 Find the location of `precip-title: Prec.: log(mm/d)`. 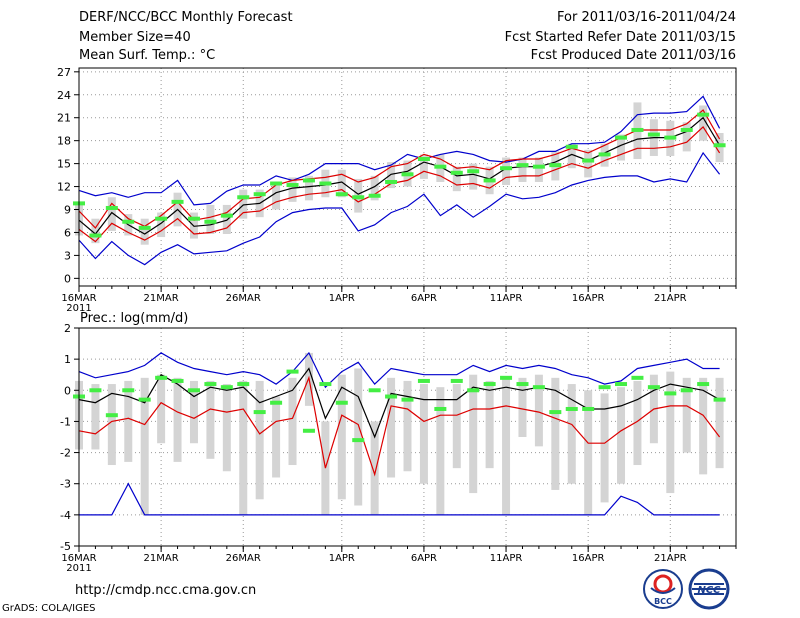

precip-title: Prec.: log(mm/d) is located at coordinates (134, 318).